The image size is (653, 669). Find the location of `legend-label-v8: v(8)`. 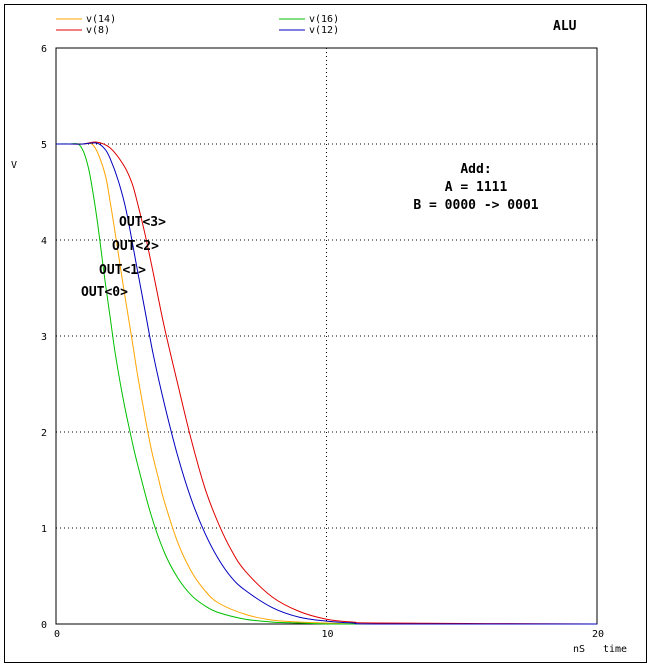

legend-label-v8: v(8) is located at coordinates (98, 30).